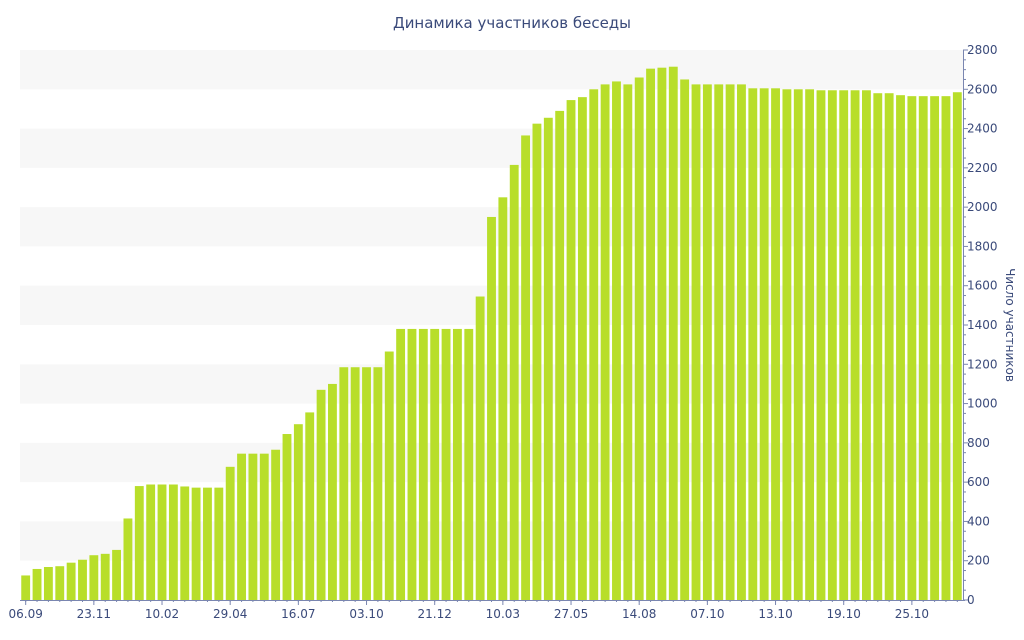  Describe the element at coordinates (978, 561) in the screenshot. I see `y-tick-label: 200` at that location.